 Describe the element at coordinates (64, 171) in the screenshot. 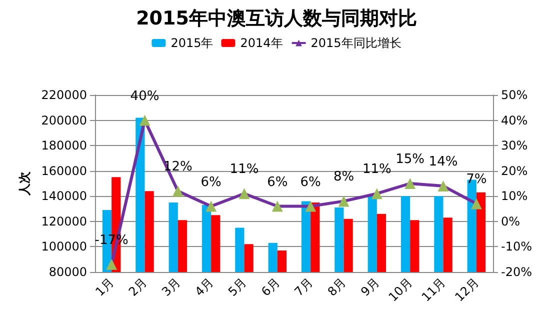

I see `y-tick-label: 160000` at that location.